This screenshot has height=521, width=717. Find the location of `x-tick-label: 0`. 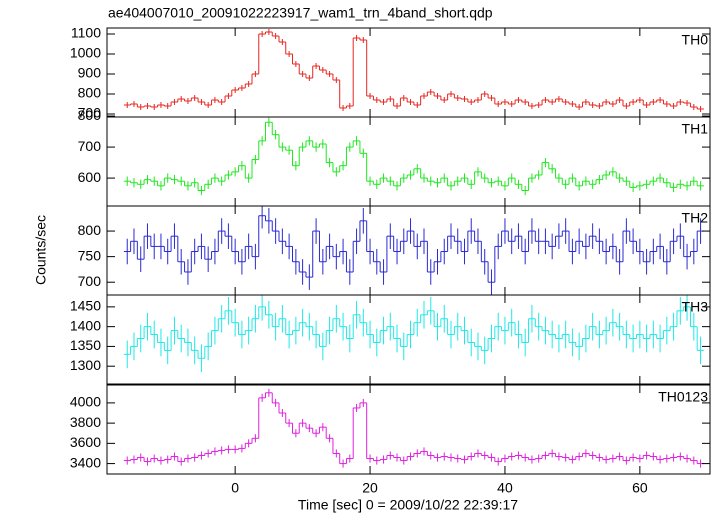

x-tick-label: 0 is located at coordinates (235, 488).